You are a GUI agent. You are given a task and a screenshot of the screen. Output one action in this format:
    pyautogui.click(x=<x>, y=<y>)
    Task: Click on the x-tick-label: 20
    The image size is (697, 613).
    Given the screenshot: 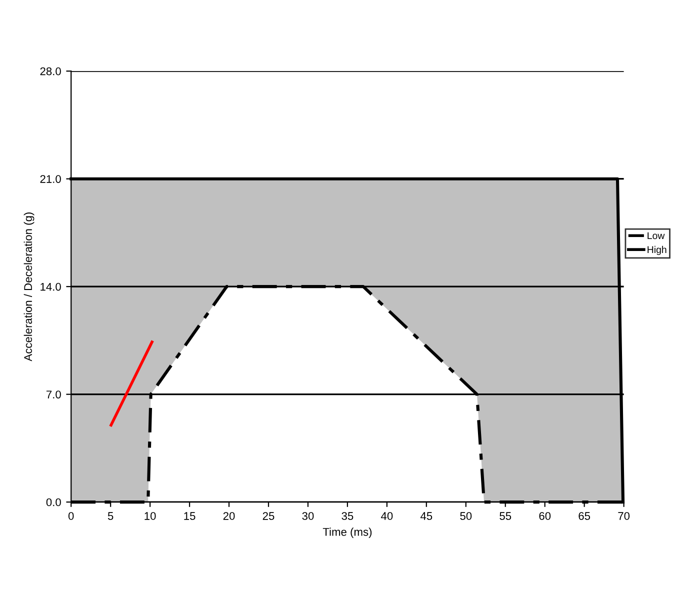 What is the action you would take?
    pyautogui.click(x=229, y=516)
    